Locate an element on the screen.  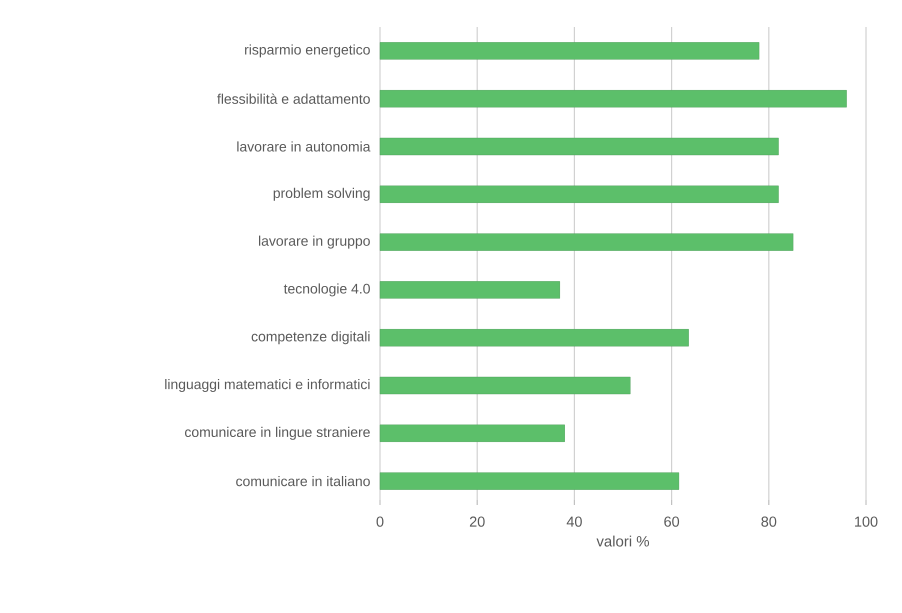
x-tick-label: 80 is located at coordinates (768, 521).